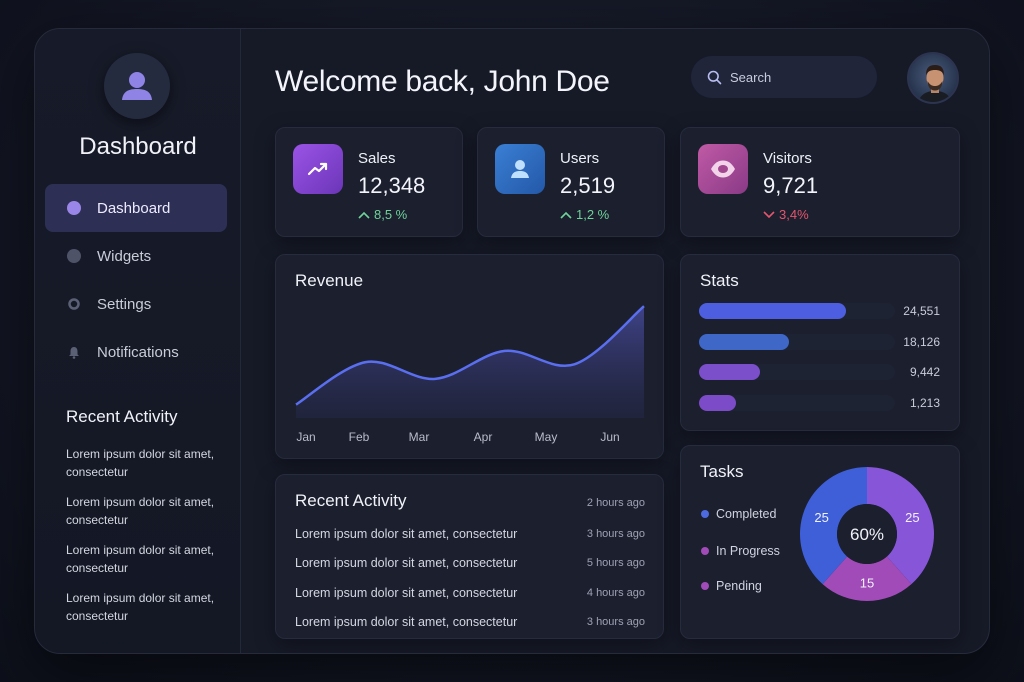 This screenshot has height=682, width=1024. What do you see at coordinates (377, 158) in the screenshot?
I see `kpi-label: Sales` at bounding box center [377, 158].